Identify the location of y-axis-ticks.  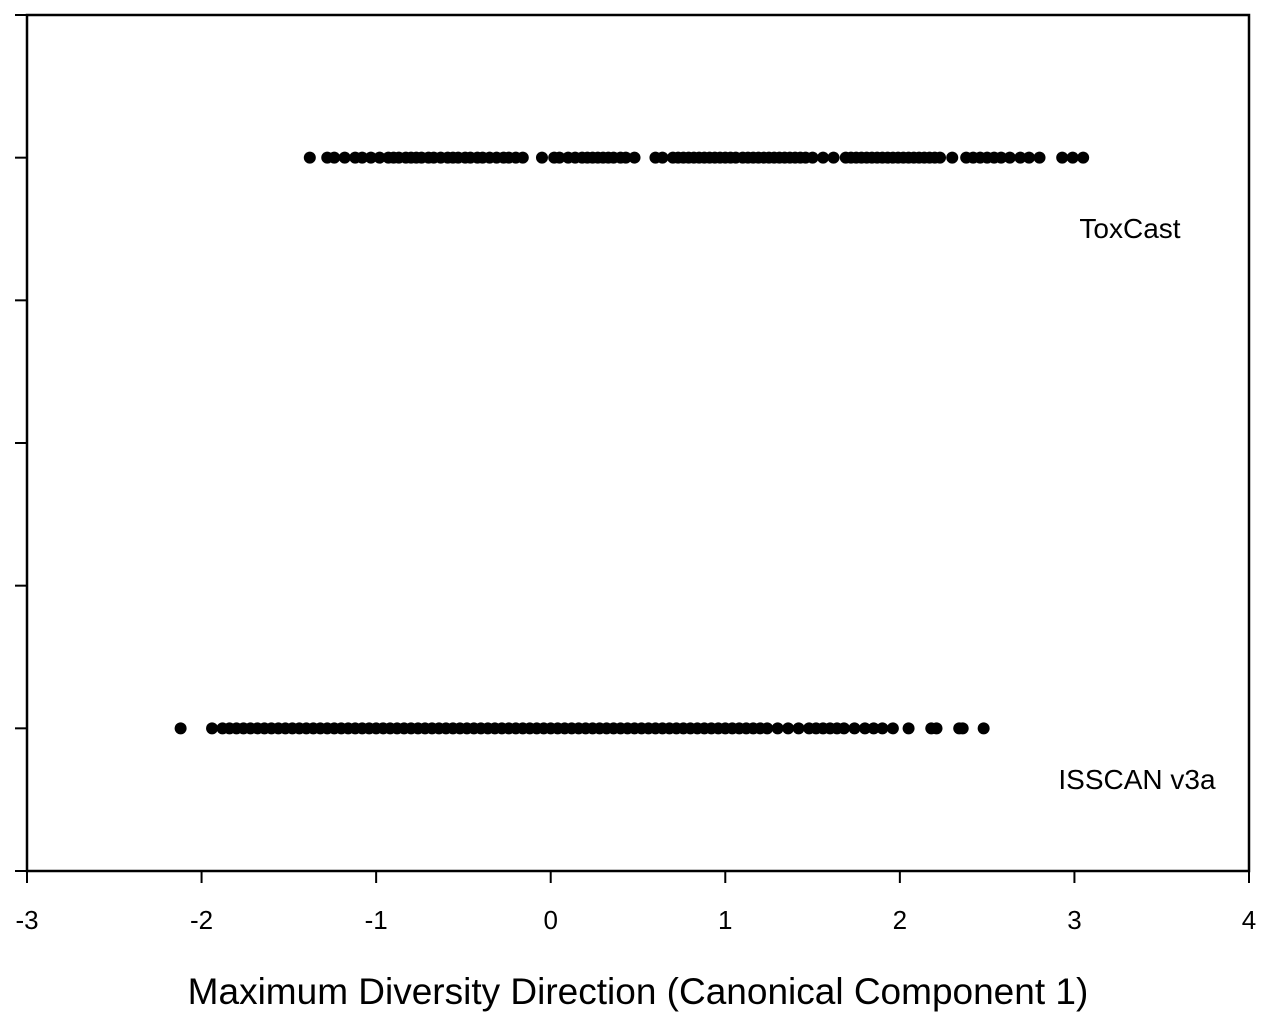
(21, 443).